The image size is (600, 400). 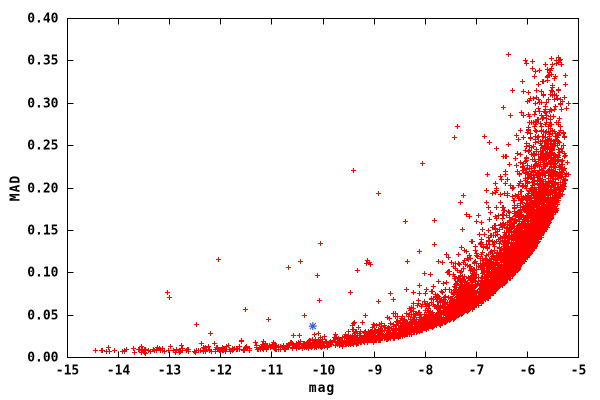 I want to click on x-tick-label: -14, so click(x=119, y=371).